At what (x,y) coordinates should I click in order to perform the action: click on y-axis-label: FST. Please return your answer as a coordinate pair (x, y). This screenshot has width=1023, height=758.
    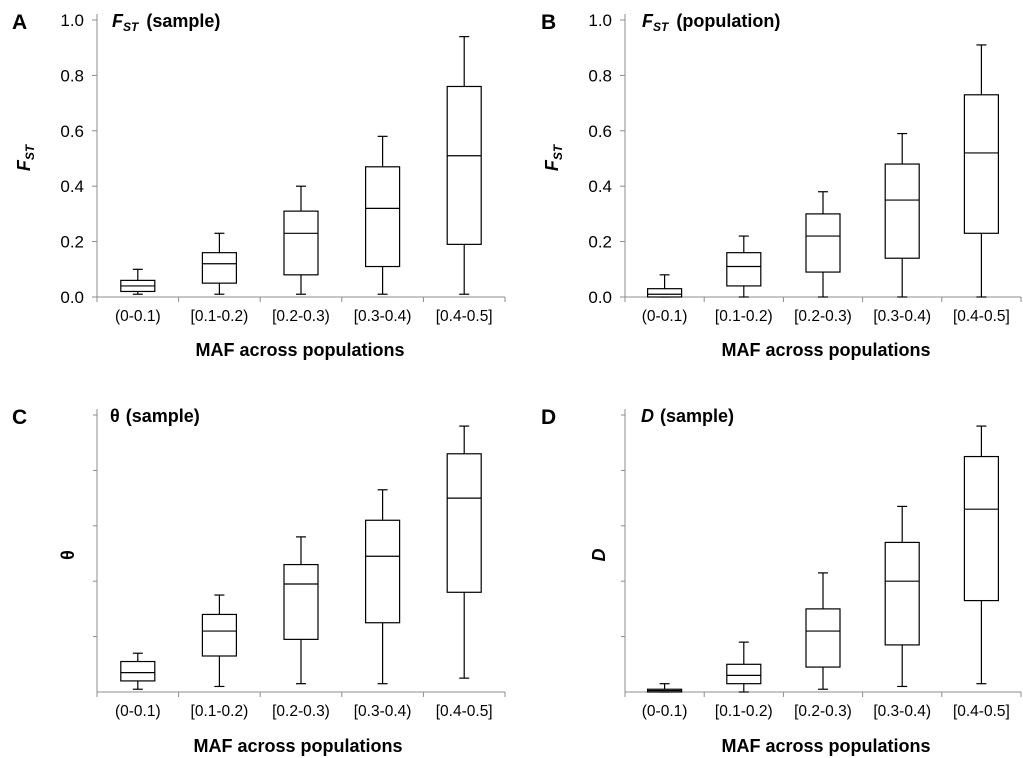
    Looking at the image, I should click on (25, 157).